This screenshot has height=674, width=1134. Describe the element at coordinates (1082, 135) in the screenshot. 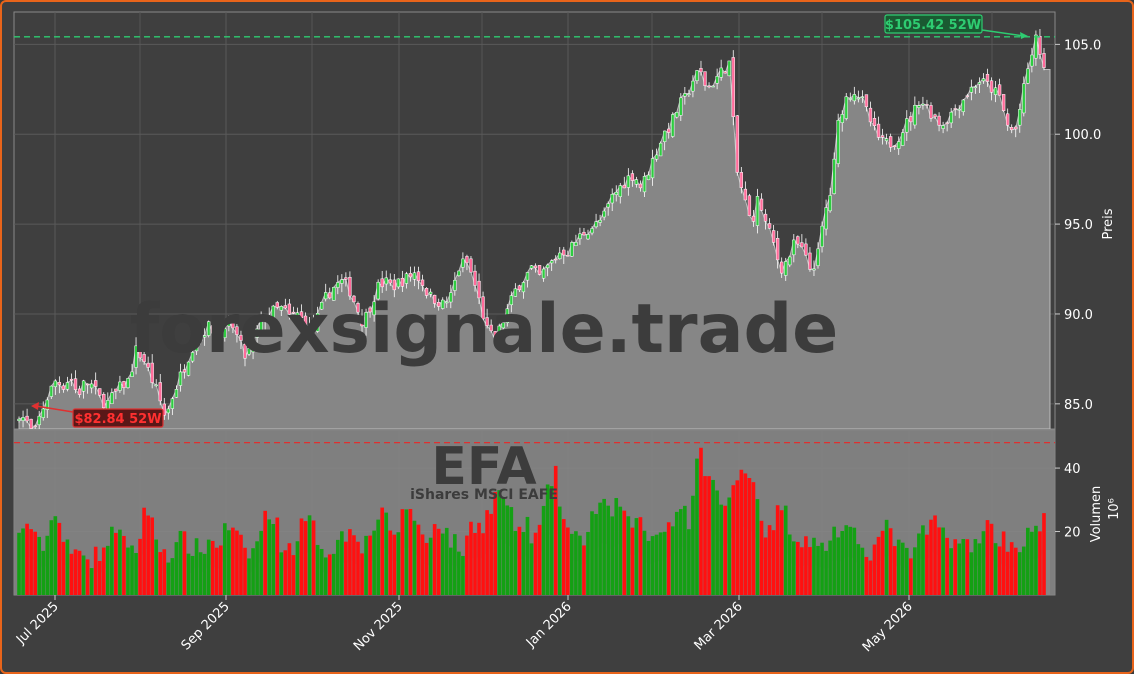

I see `price-tick-label: 100.0` at that location.